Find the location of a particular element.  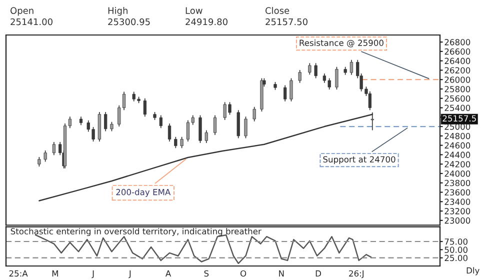

x-tick-label: 26:J is located at coordinates (356, 274).